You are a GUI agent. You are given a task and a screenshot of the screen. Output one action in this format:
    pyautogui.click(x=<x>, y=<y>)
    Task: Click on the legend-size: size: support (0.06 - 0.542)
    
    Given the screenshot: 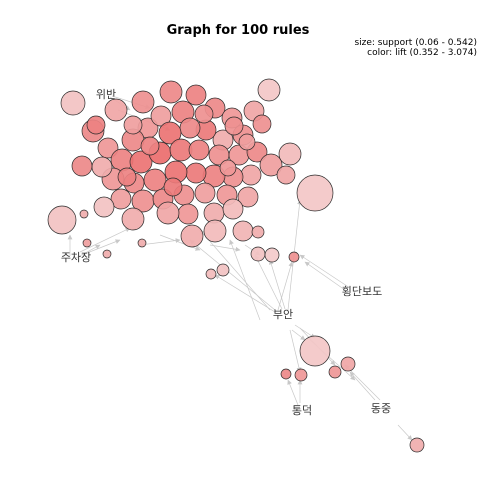 What is the action you would take?
    pyautogui.click(x=415, y=43)
    